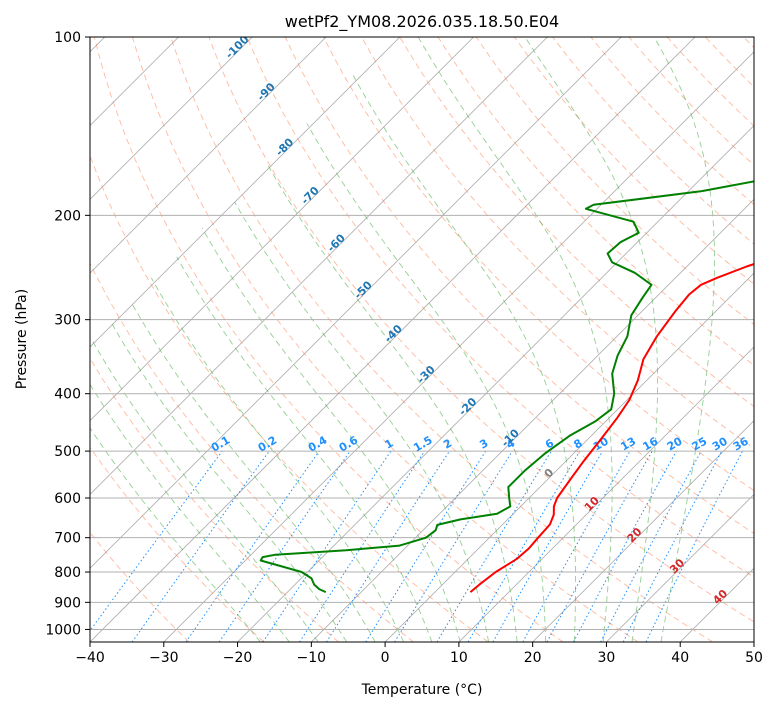 The width and height of the screenshot is (775, 708). I want to click on x-tick-label: 0, so click(385, 658).